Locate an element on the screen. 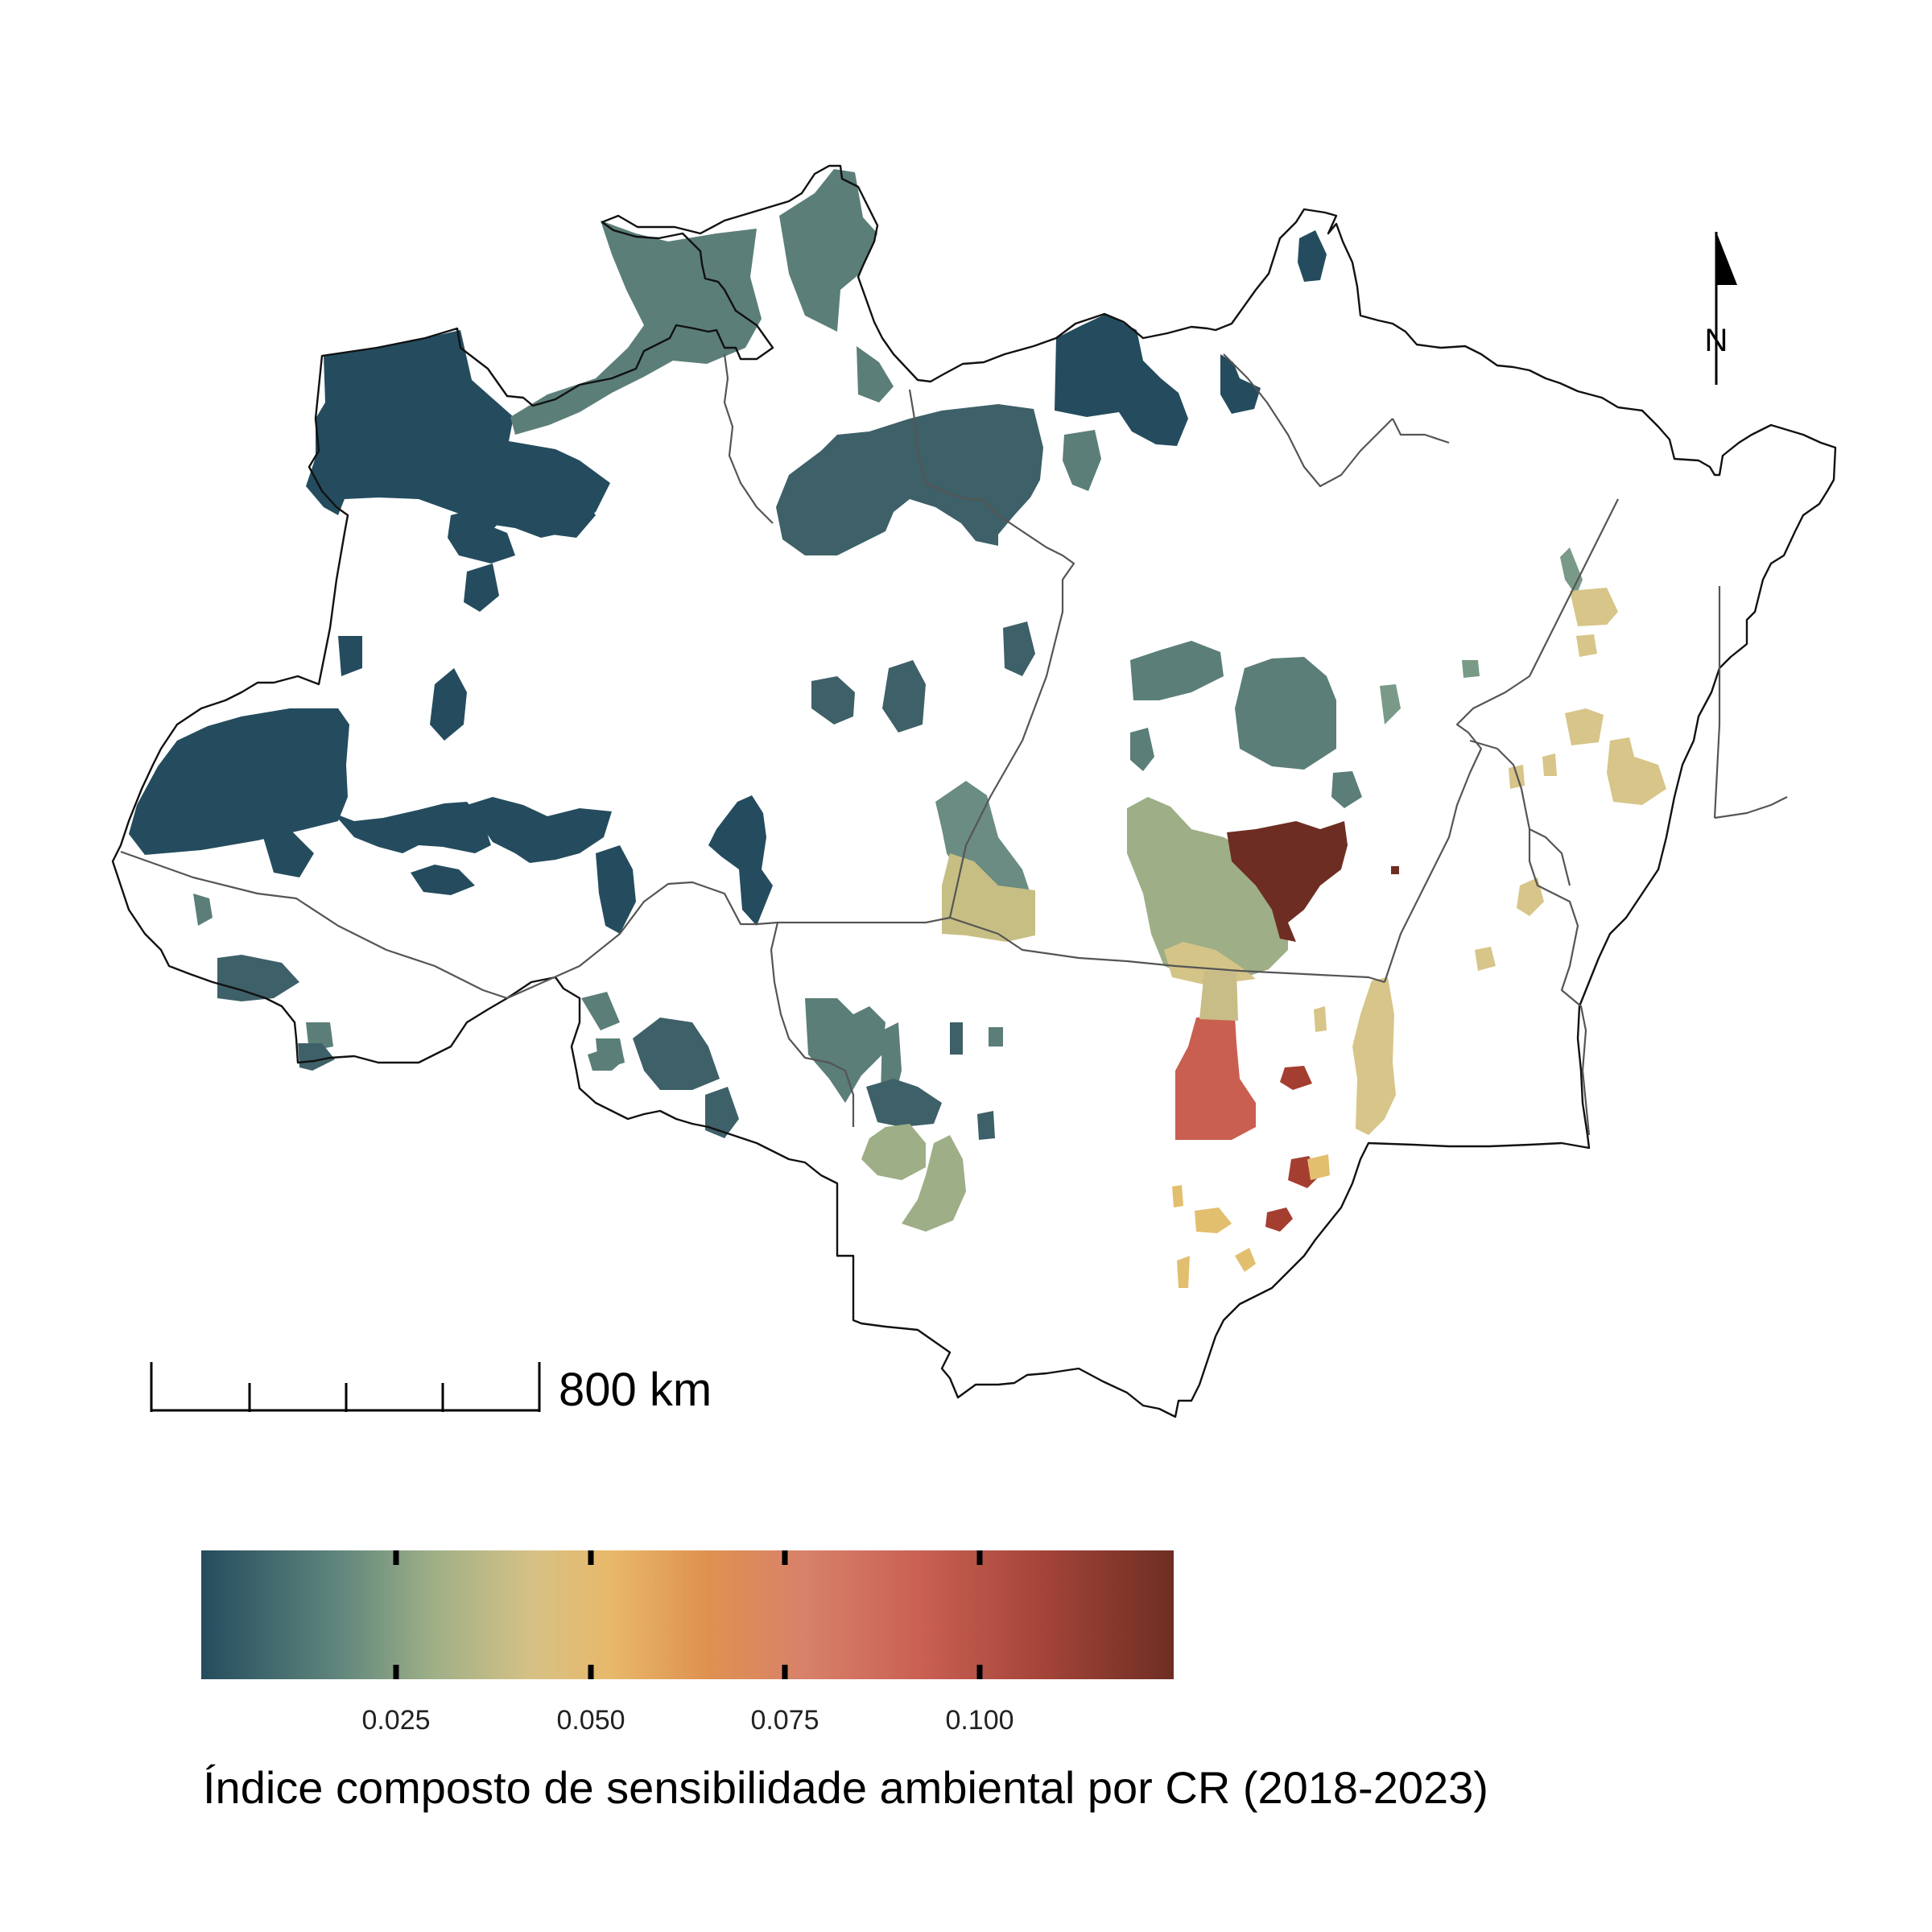  legend-colorbar is located at coordinates (687, 1614).